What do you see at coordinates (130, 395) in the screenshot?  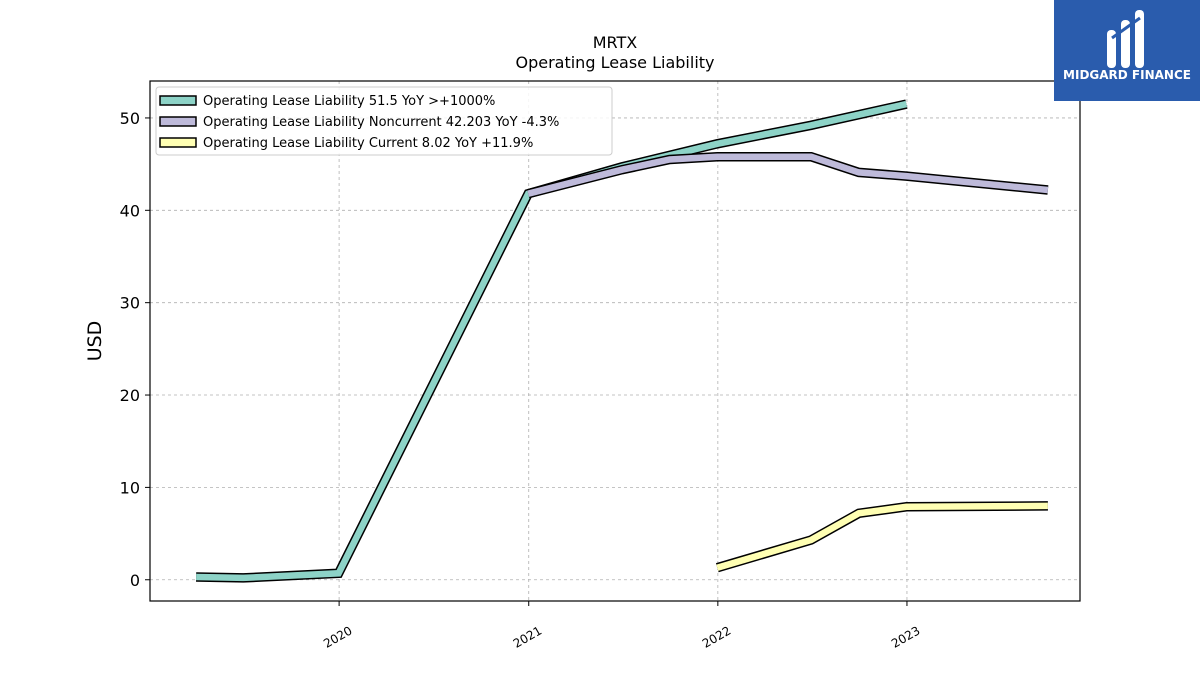 I see `y-tick-label: 20` at bounding box center [130, 395].